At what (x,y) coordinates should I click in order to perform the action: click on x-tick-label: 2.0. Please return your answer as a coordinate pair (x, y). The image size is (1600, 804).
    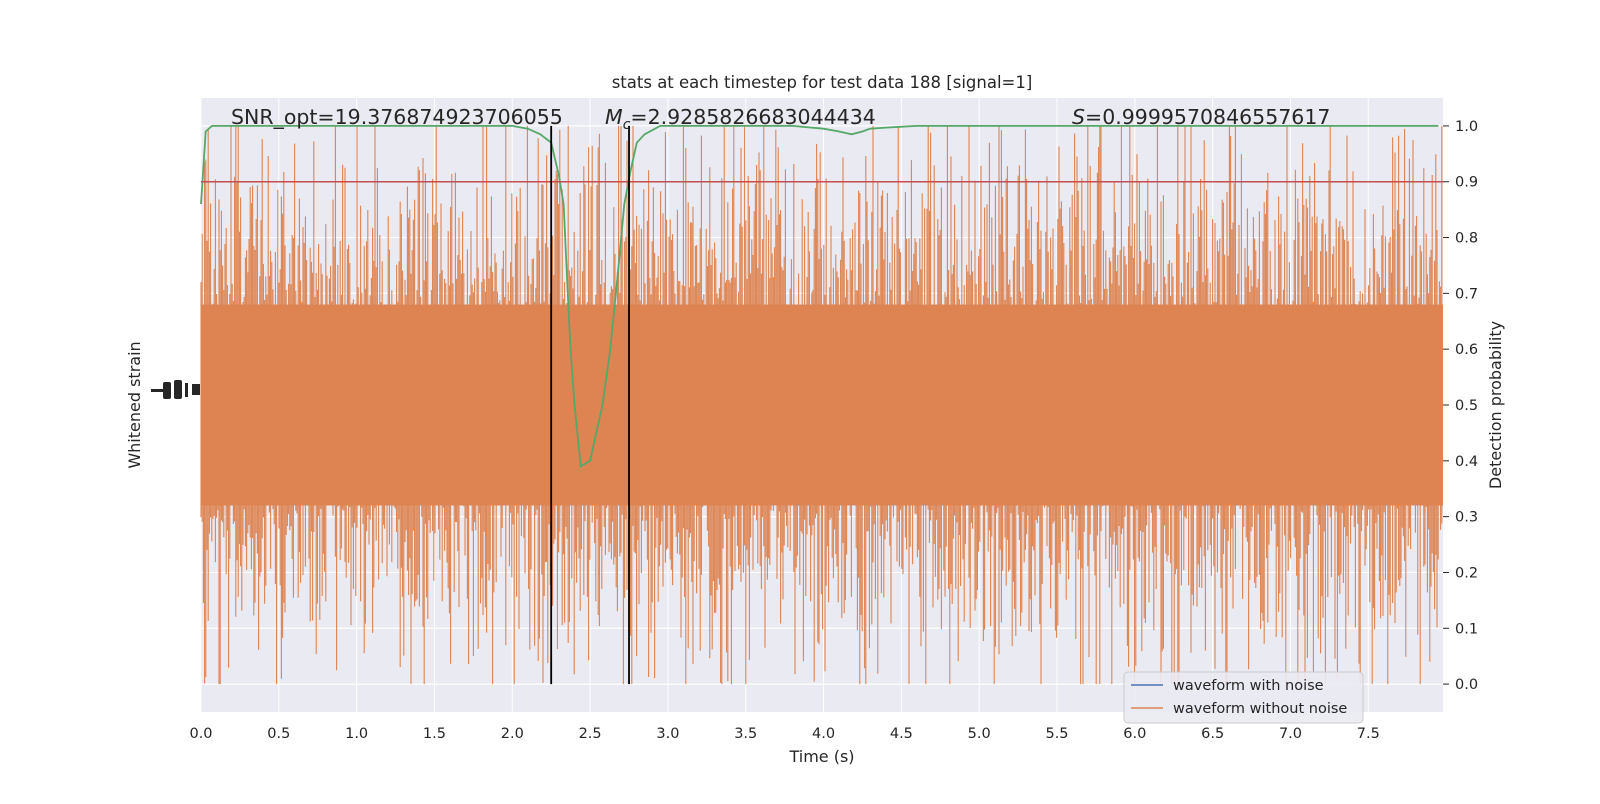
    Looking at the image, I should click on (512, 734).